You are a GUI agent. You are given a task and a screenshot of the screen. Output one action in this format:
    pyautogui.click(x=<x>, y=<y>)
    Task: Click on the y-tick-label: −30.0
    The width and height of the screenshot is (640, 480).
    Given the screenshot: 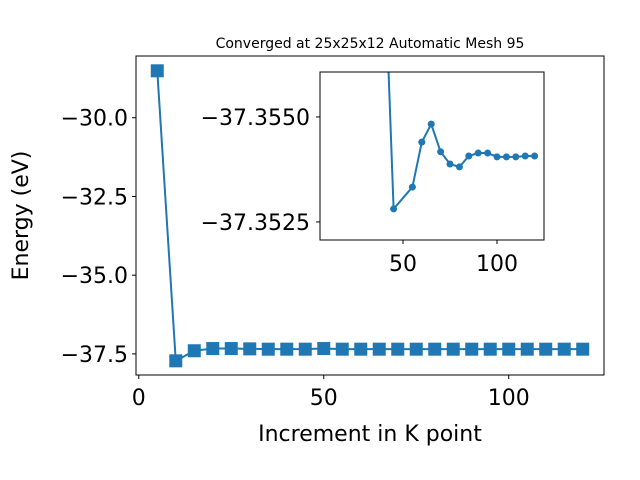 What is the action you would take?
    pyautogui.click(x=94, y=119)
    